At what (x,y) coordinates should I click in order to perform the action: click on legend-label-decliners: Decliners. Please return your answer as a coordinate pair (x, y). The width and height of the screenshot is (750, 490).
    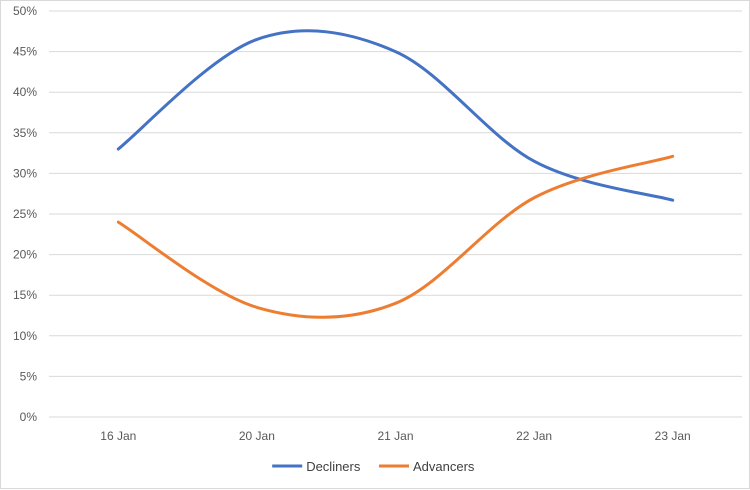
    Looking at the image, I should click on (333, 466).